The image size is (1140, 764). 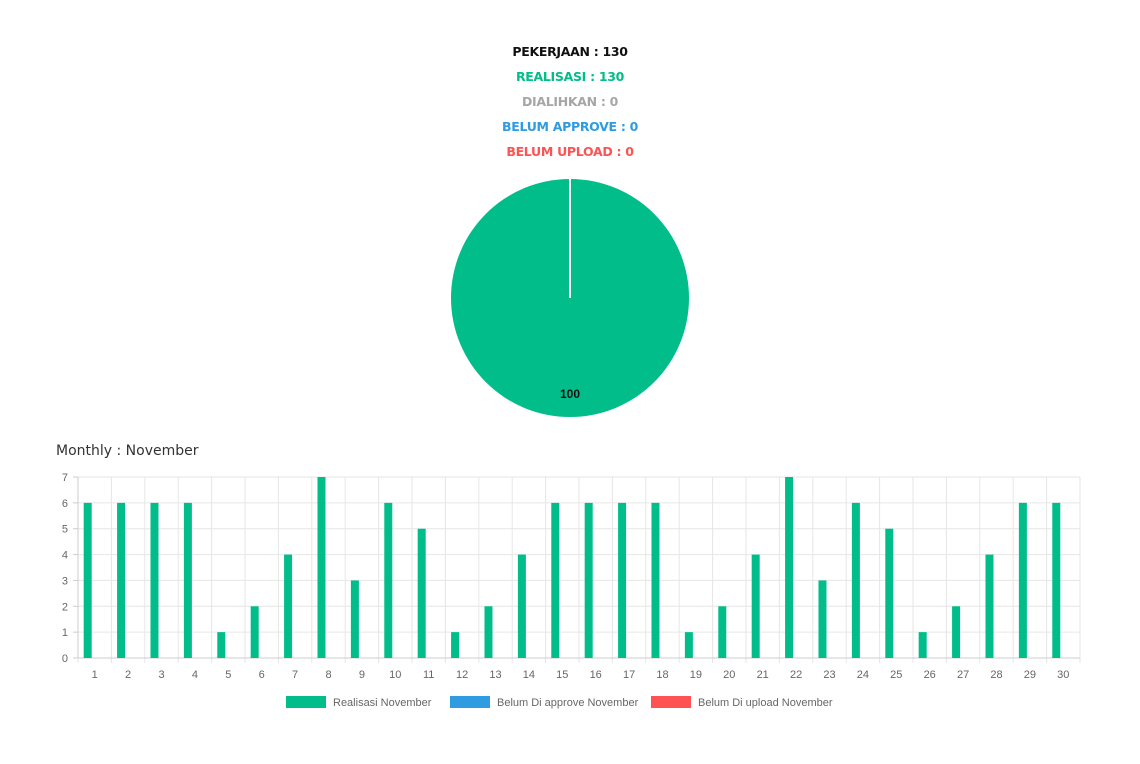 I want to click on x-tick-label: 14, so click(x=529, y=675).